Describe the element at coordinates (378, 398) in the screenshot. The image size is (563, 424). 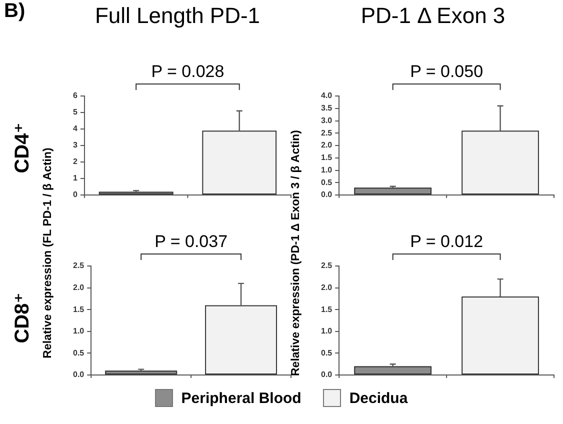
I see `legend-label: Decidua` at that location.